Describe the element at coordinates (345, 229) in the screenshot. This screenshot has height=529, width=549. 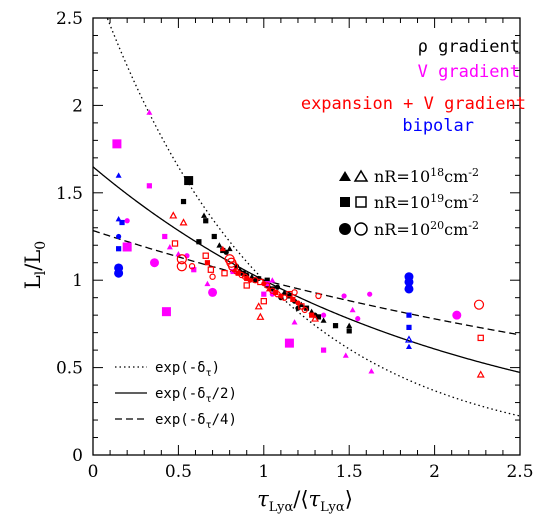
I see `legend-circle-filled` at that location.